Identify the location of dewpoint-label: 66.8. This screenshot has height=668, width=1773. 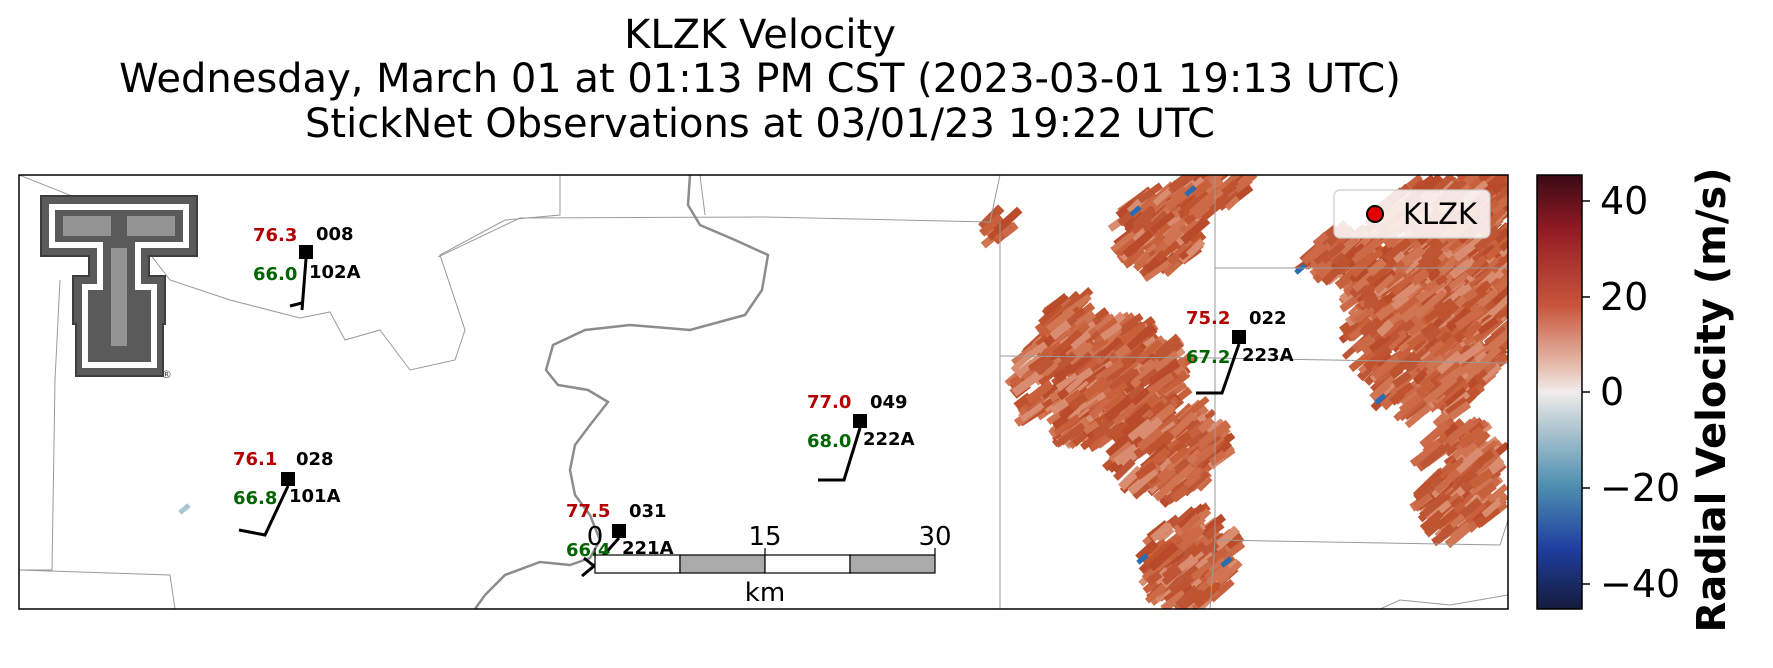
(255, 498).